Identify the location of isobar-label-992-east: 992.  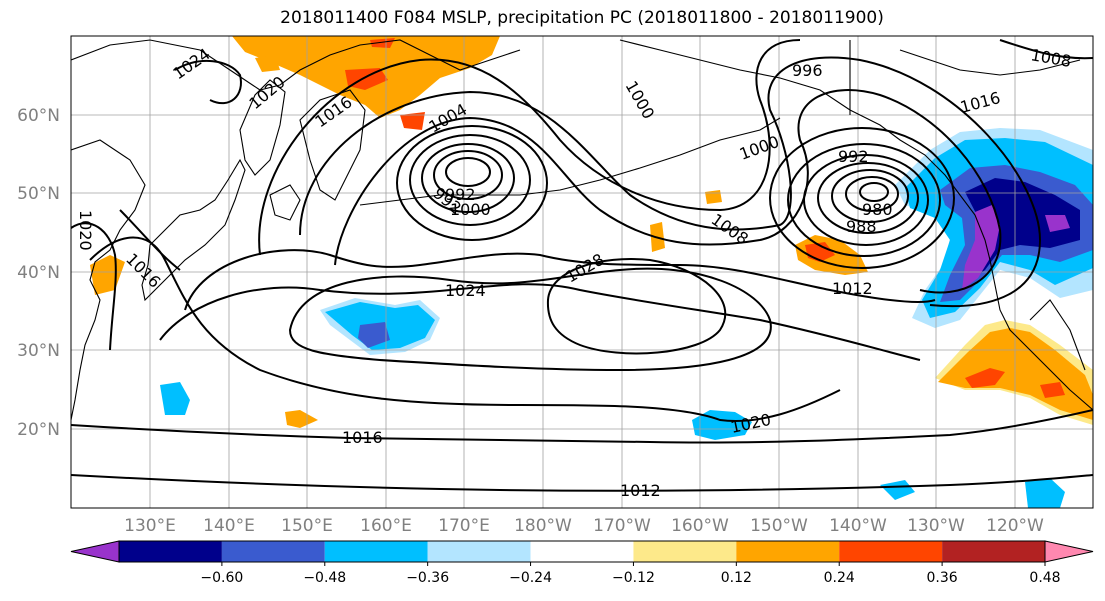
(853, 156).